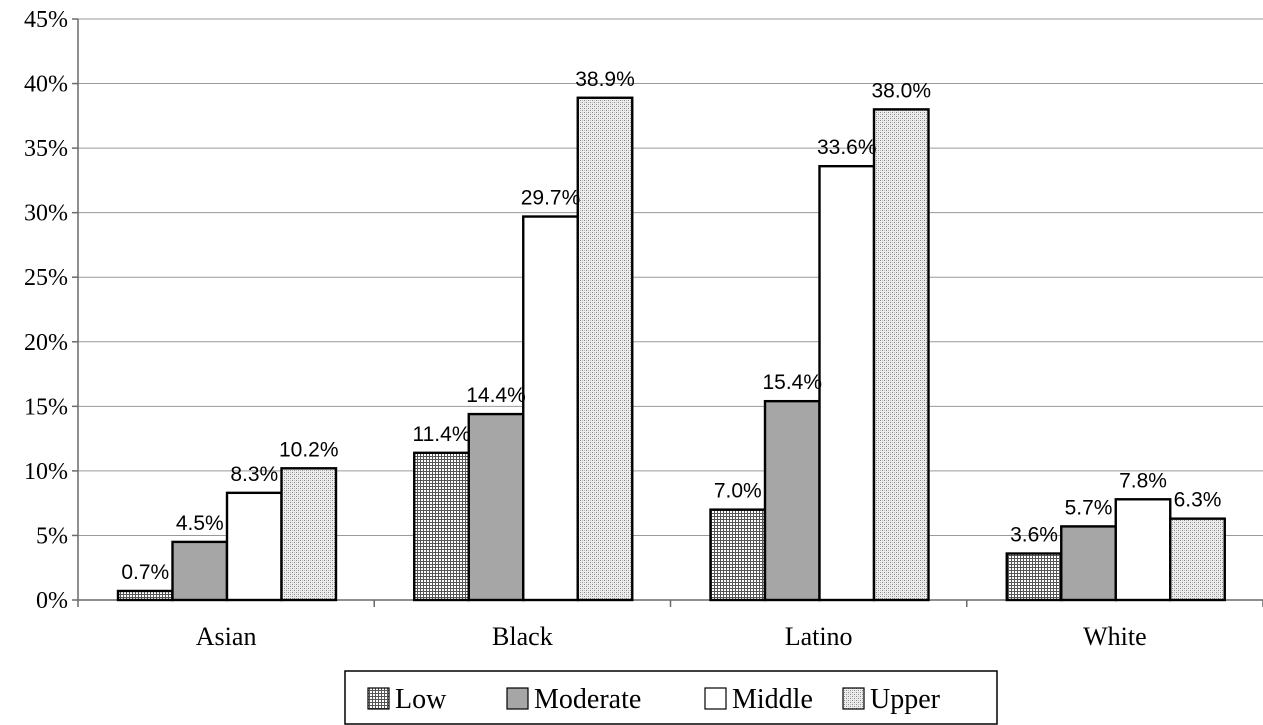 This screenshot has height=725, width=1263. Describe the element at coordinates (522, 636) in the screenshot. I see `x-tick-label-black: Black` at that location.